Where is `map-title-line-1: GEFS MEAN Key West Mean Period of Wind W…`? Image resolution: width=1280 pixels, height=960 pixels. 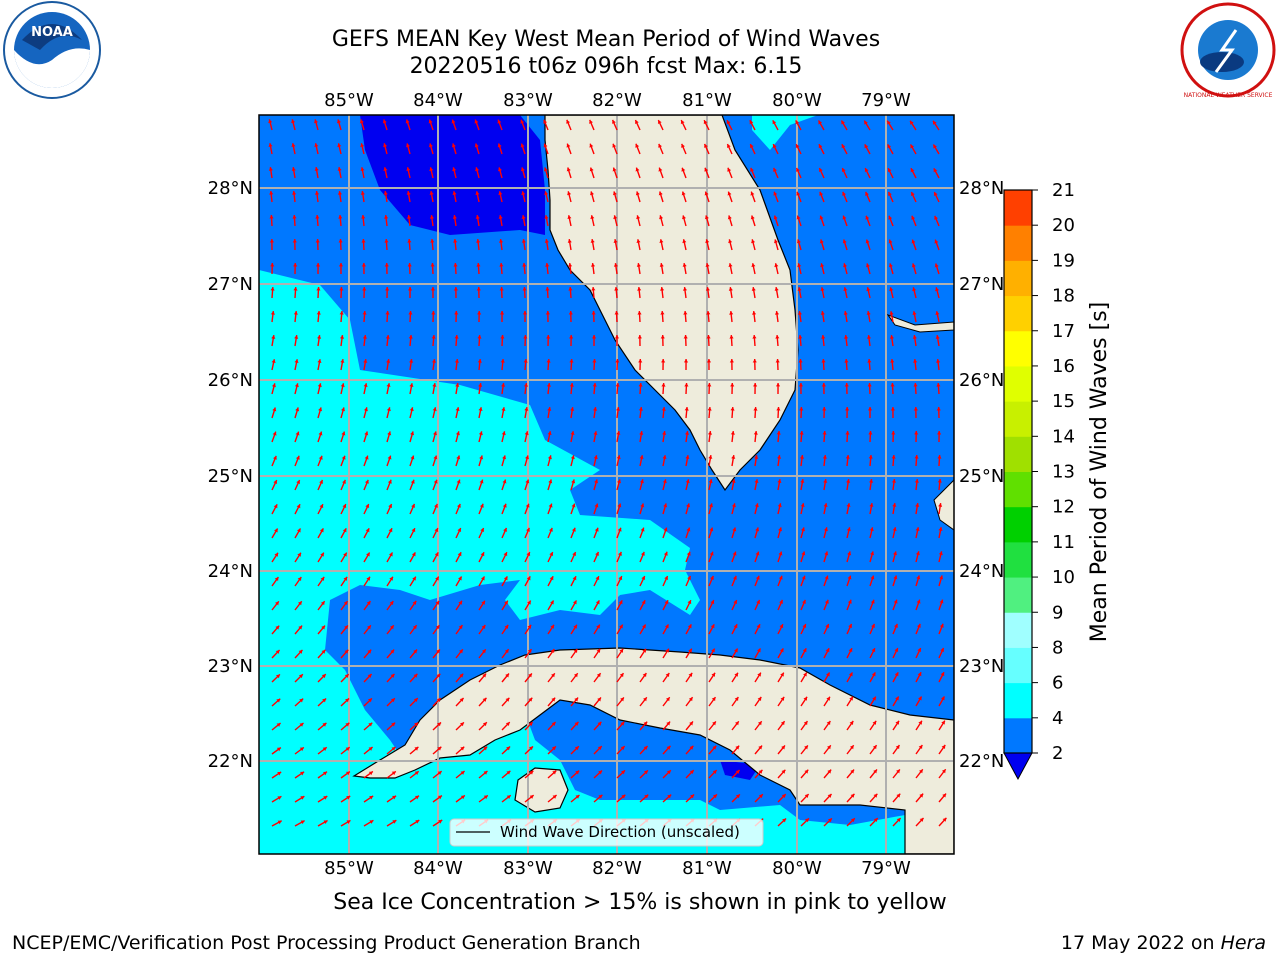
map-title-line-1: GEFS MEAN Key West Mean Period of Wind W… is located at coordinates (606, 39).